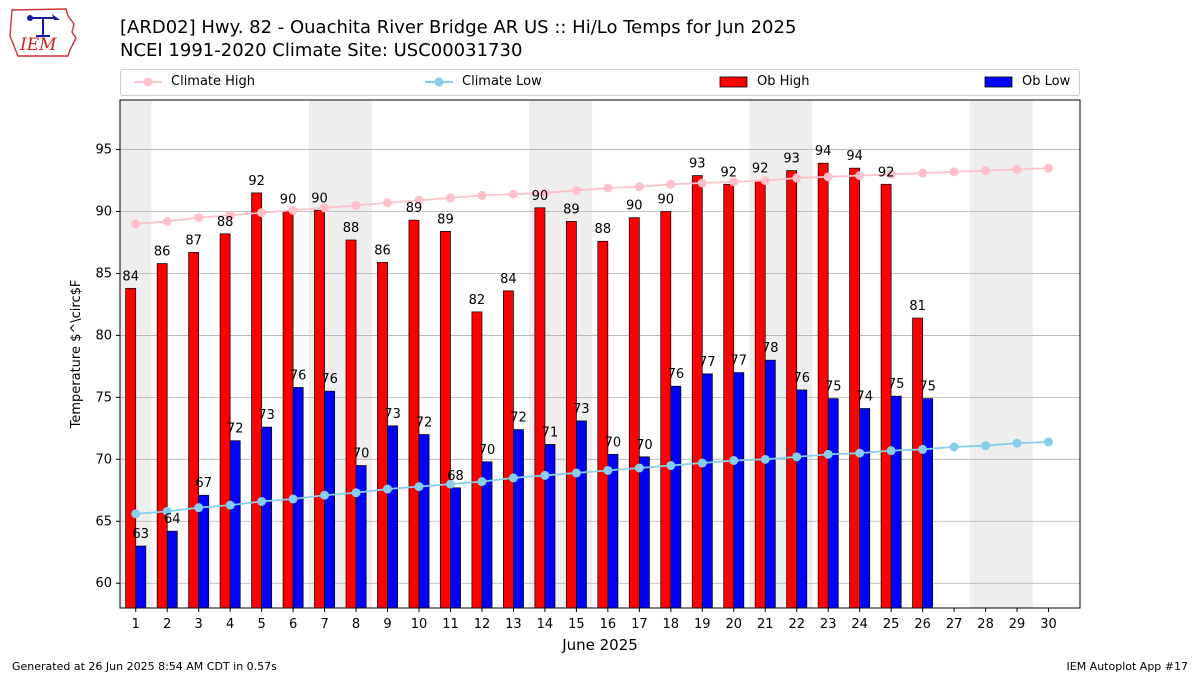 This screenshot has height=675, width=1200. Describe the element at coordinates (600, 82) in the screenshot. I see `legend: Climate High Climate Low Ob High Ob Low` at that location.